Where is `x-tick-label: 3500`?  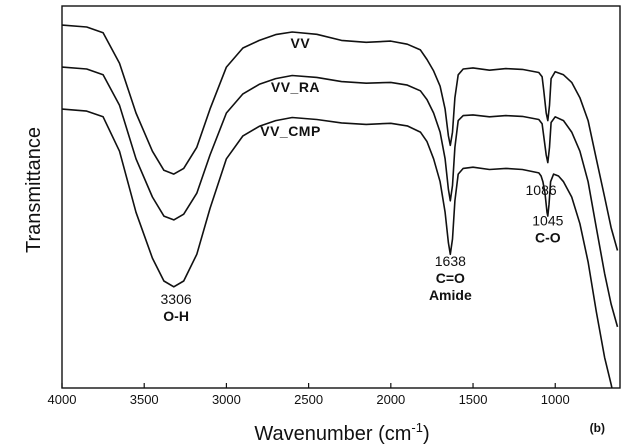 x-tick-label: 3500 is located at coordinates (144, 399).